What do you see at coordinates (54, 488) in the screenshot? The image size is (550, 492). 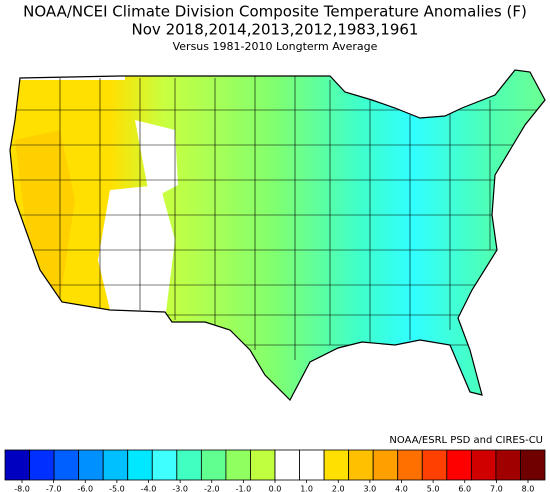 I see `colorbar-tick-label: -7.0` at bounding box center [54, 488].